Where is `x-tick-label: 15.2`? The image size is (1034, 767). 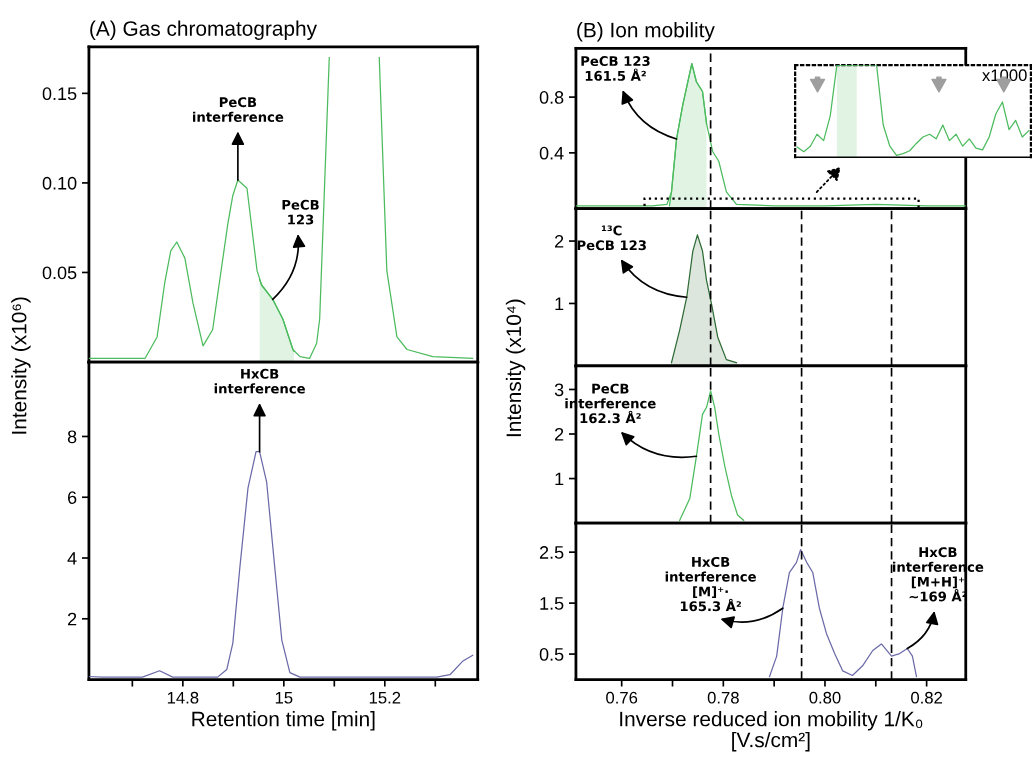 x-tick-label: 15.2 is located at coordinates (385, 697).